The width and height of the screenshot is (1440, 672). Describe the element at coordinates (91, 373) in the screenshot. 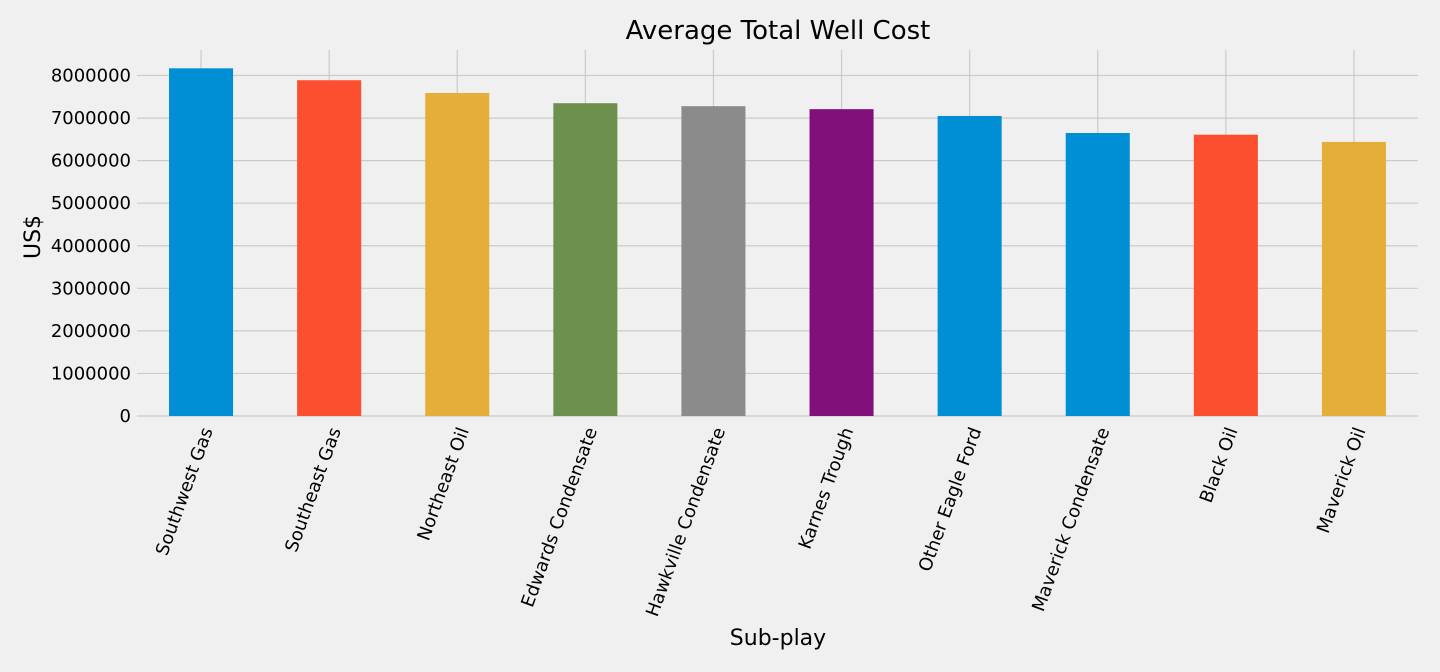

I see `y-tick-label: 1000000` at that location.